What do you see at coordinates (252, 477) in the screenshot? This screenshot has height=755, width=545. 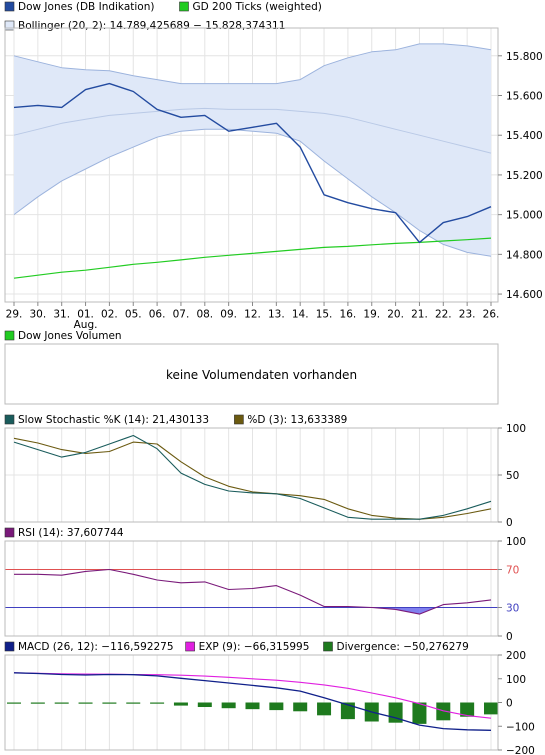 I see `stoch-k-line` at bounding box center [252, 477].